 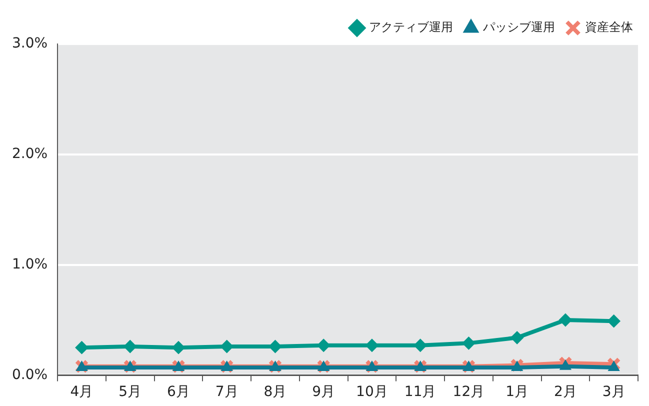 I want to click on y-tick-label: 3.0%, so click(x=30, y=44).